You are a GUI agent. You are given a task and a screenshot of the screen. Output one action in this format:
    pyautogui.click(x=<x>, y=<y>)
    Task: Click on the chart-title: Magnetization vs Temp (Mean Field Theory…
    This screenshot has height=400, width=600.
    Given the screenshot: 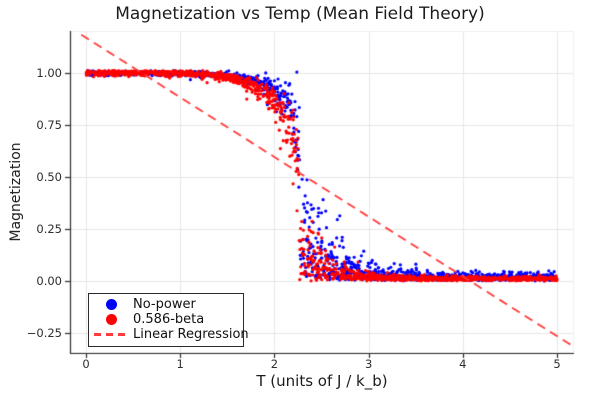 What is the action you would take?
    pyautogui.click(x=300, y=14)
    